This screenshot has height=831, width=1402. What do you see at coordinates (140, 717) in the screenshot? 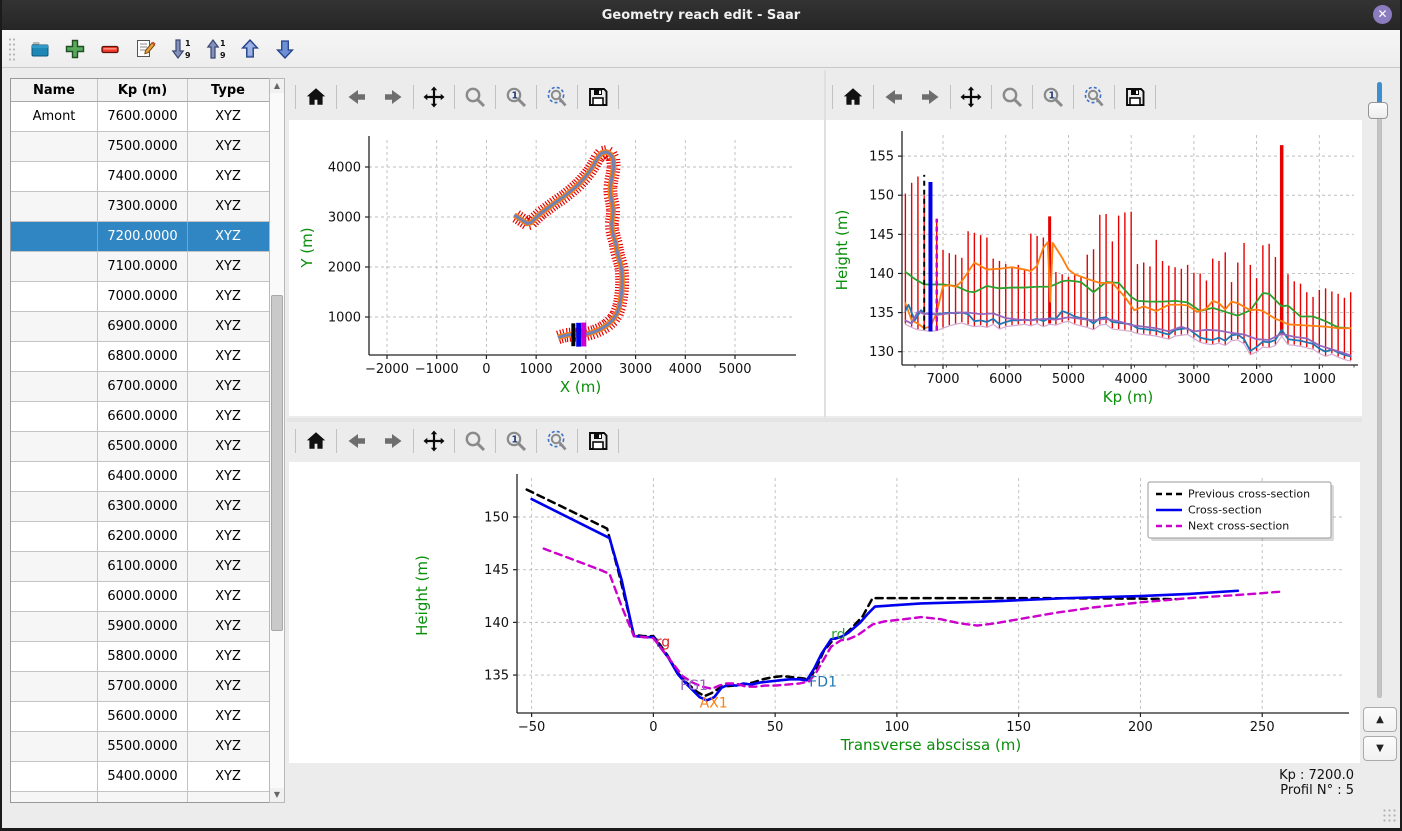
I see `table-row: 5600.0000 XYZ` at bounding box center [140, 717].